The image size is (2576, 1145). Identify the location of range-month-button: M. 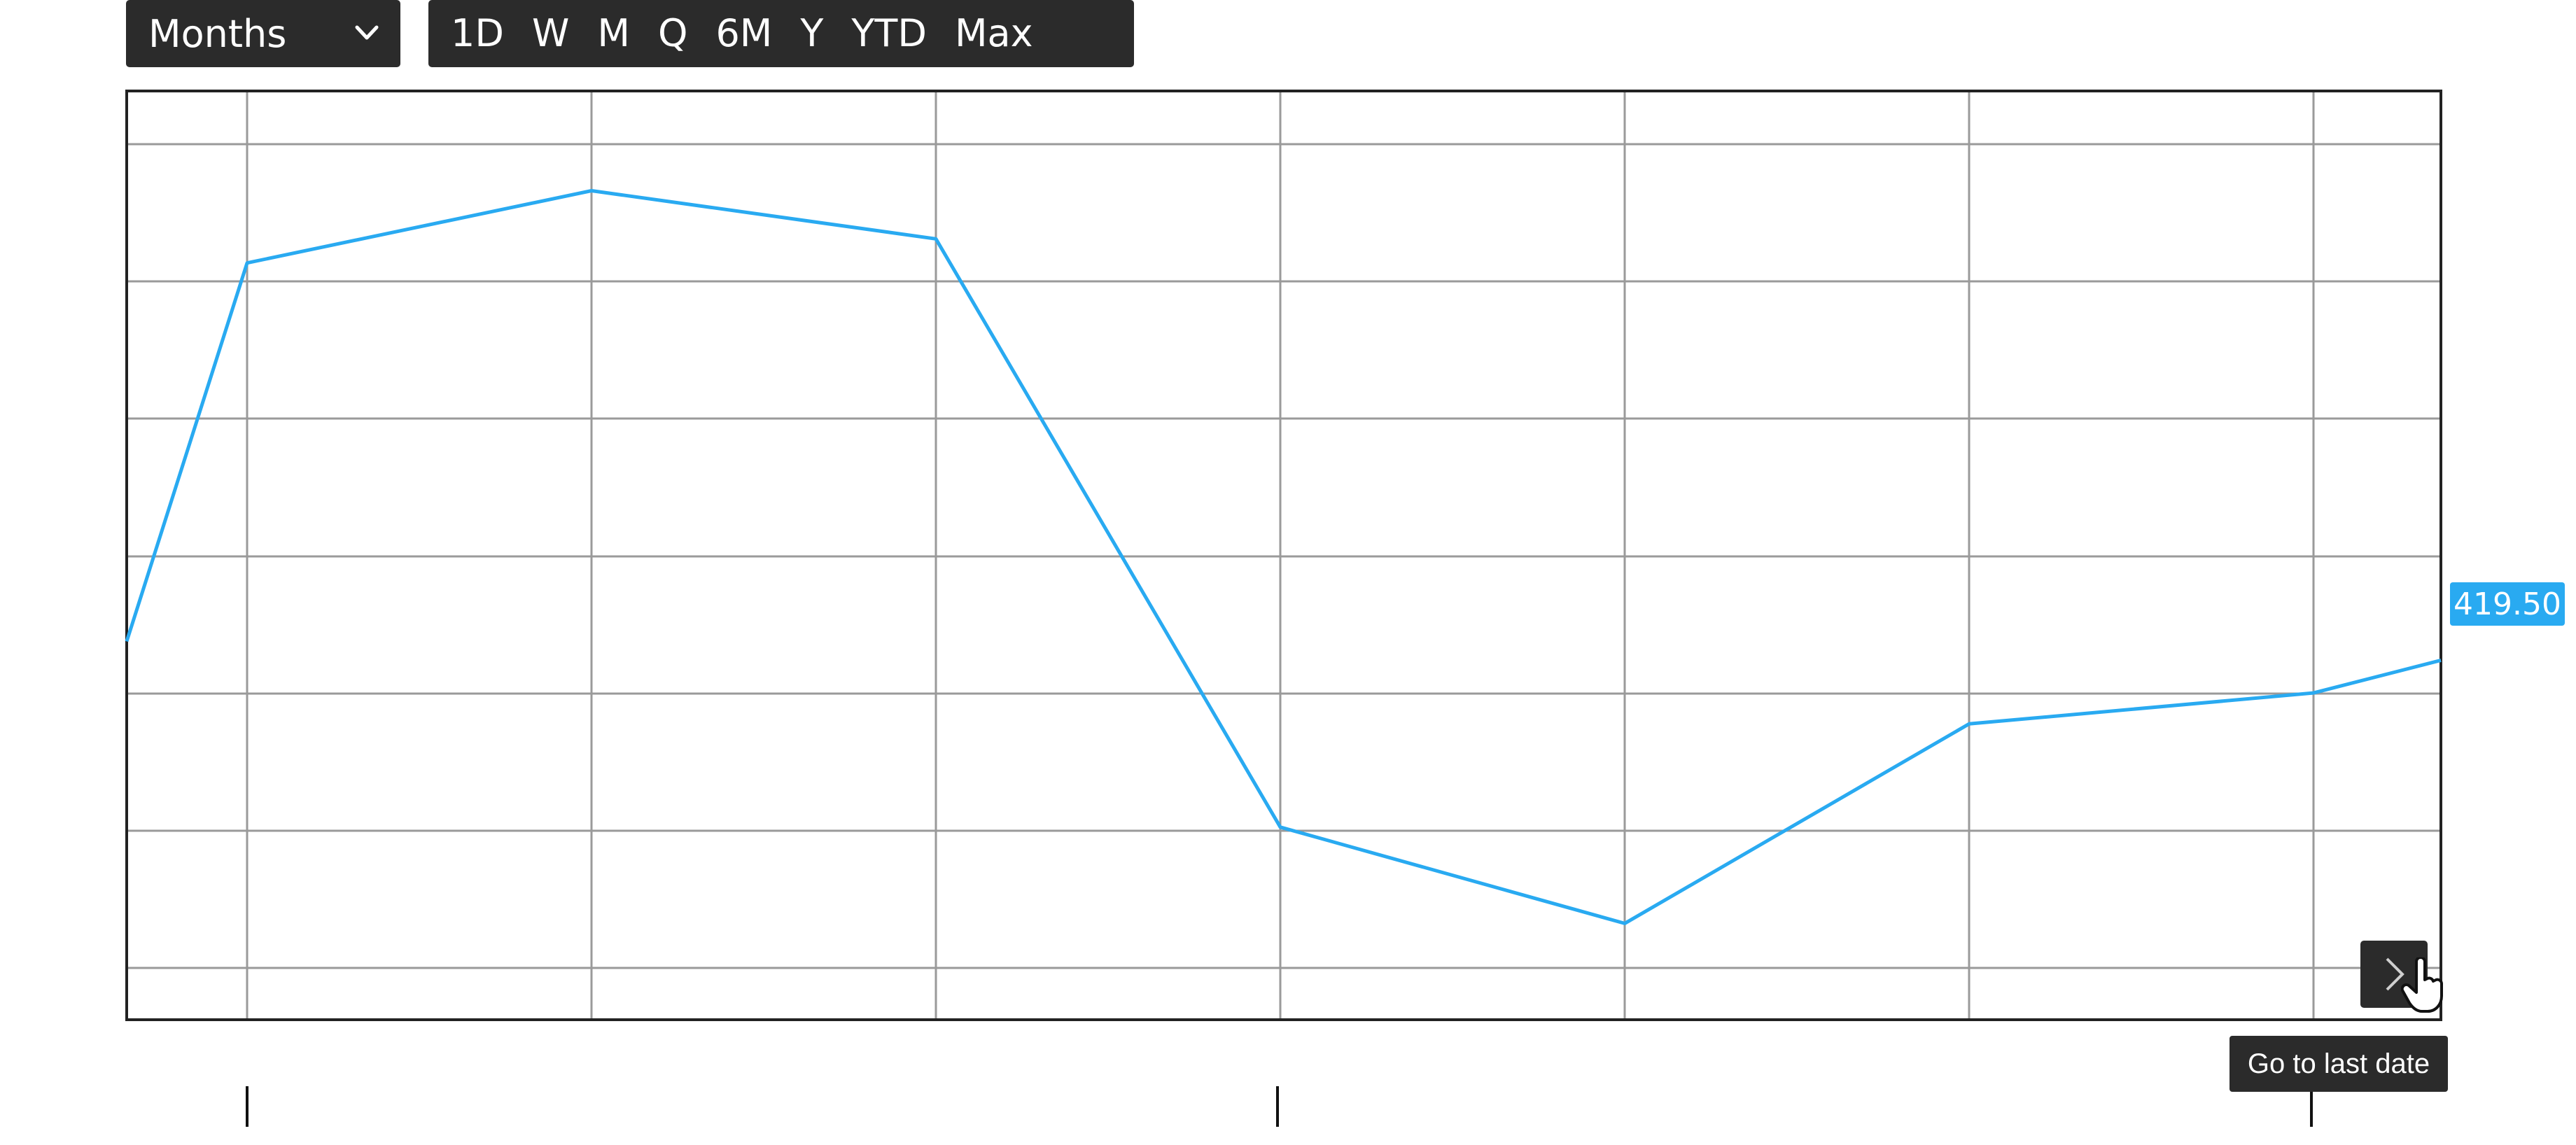
(613, 33).